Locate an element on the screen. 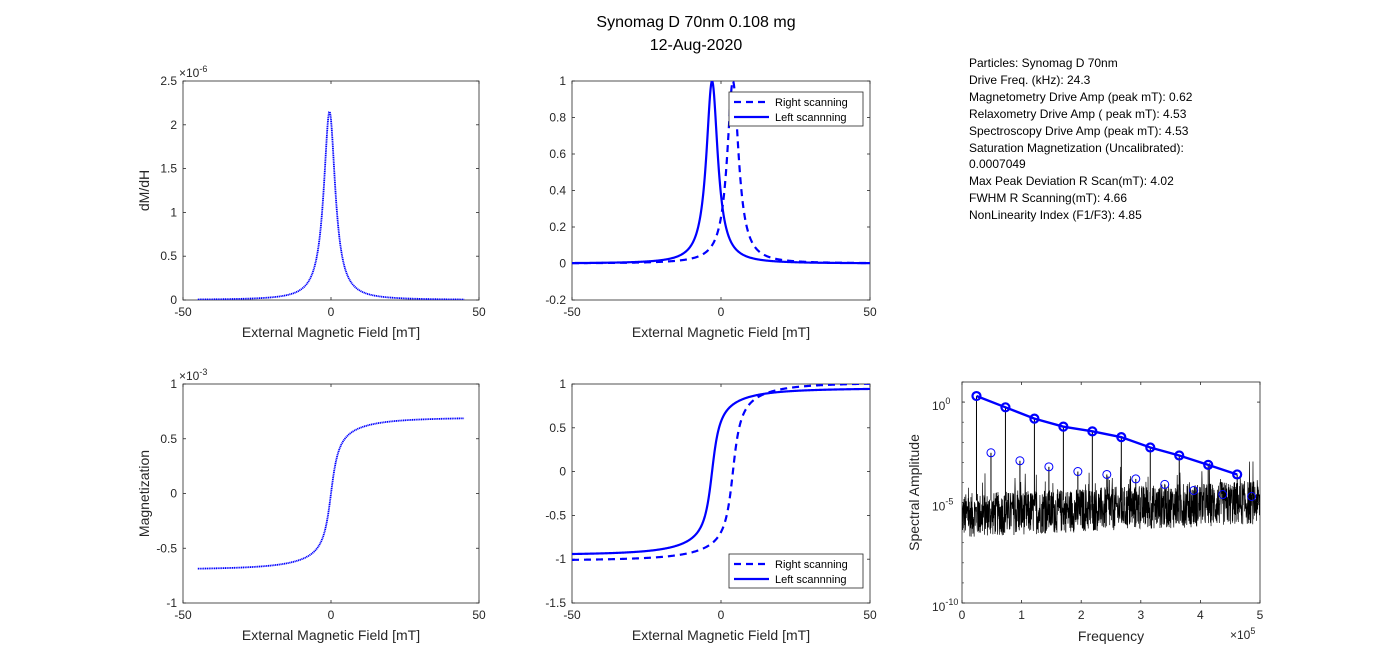 This screenshot has width=1392, height=672. x-axis-exponent: ×10⁵ is located at coordinates (1242, 634).